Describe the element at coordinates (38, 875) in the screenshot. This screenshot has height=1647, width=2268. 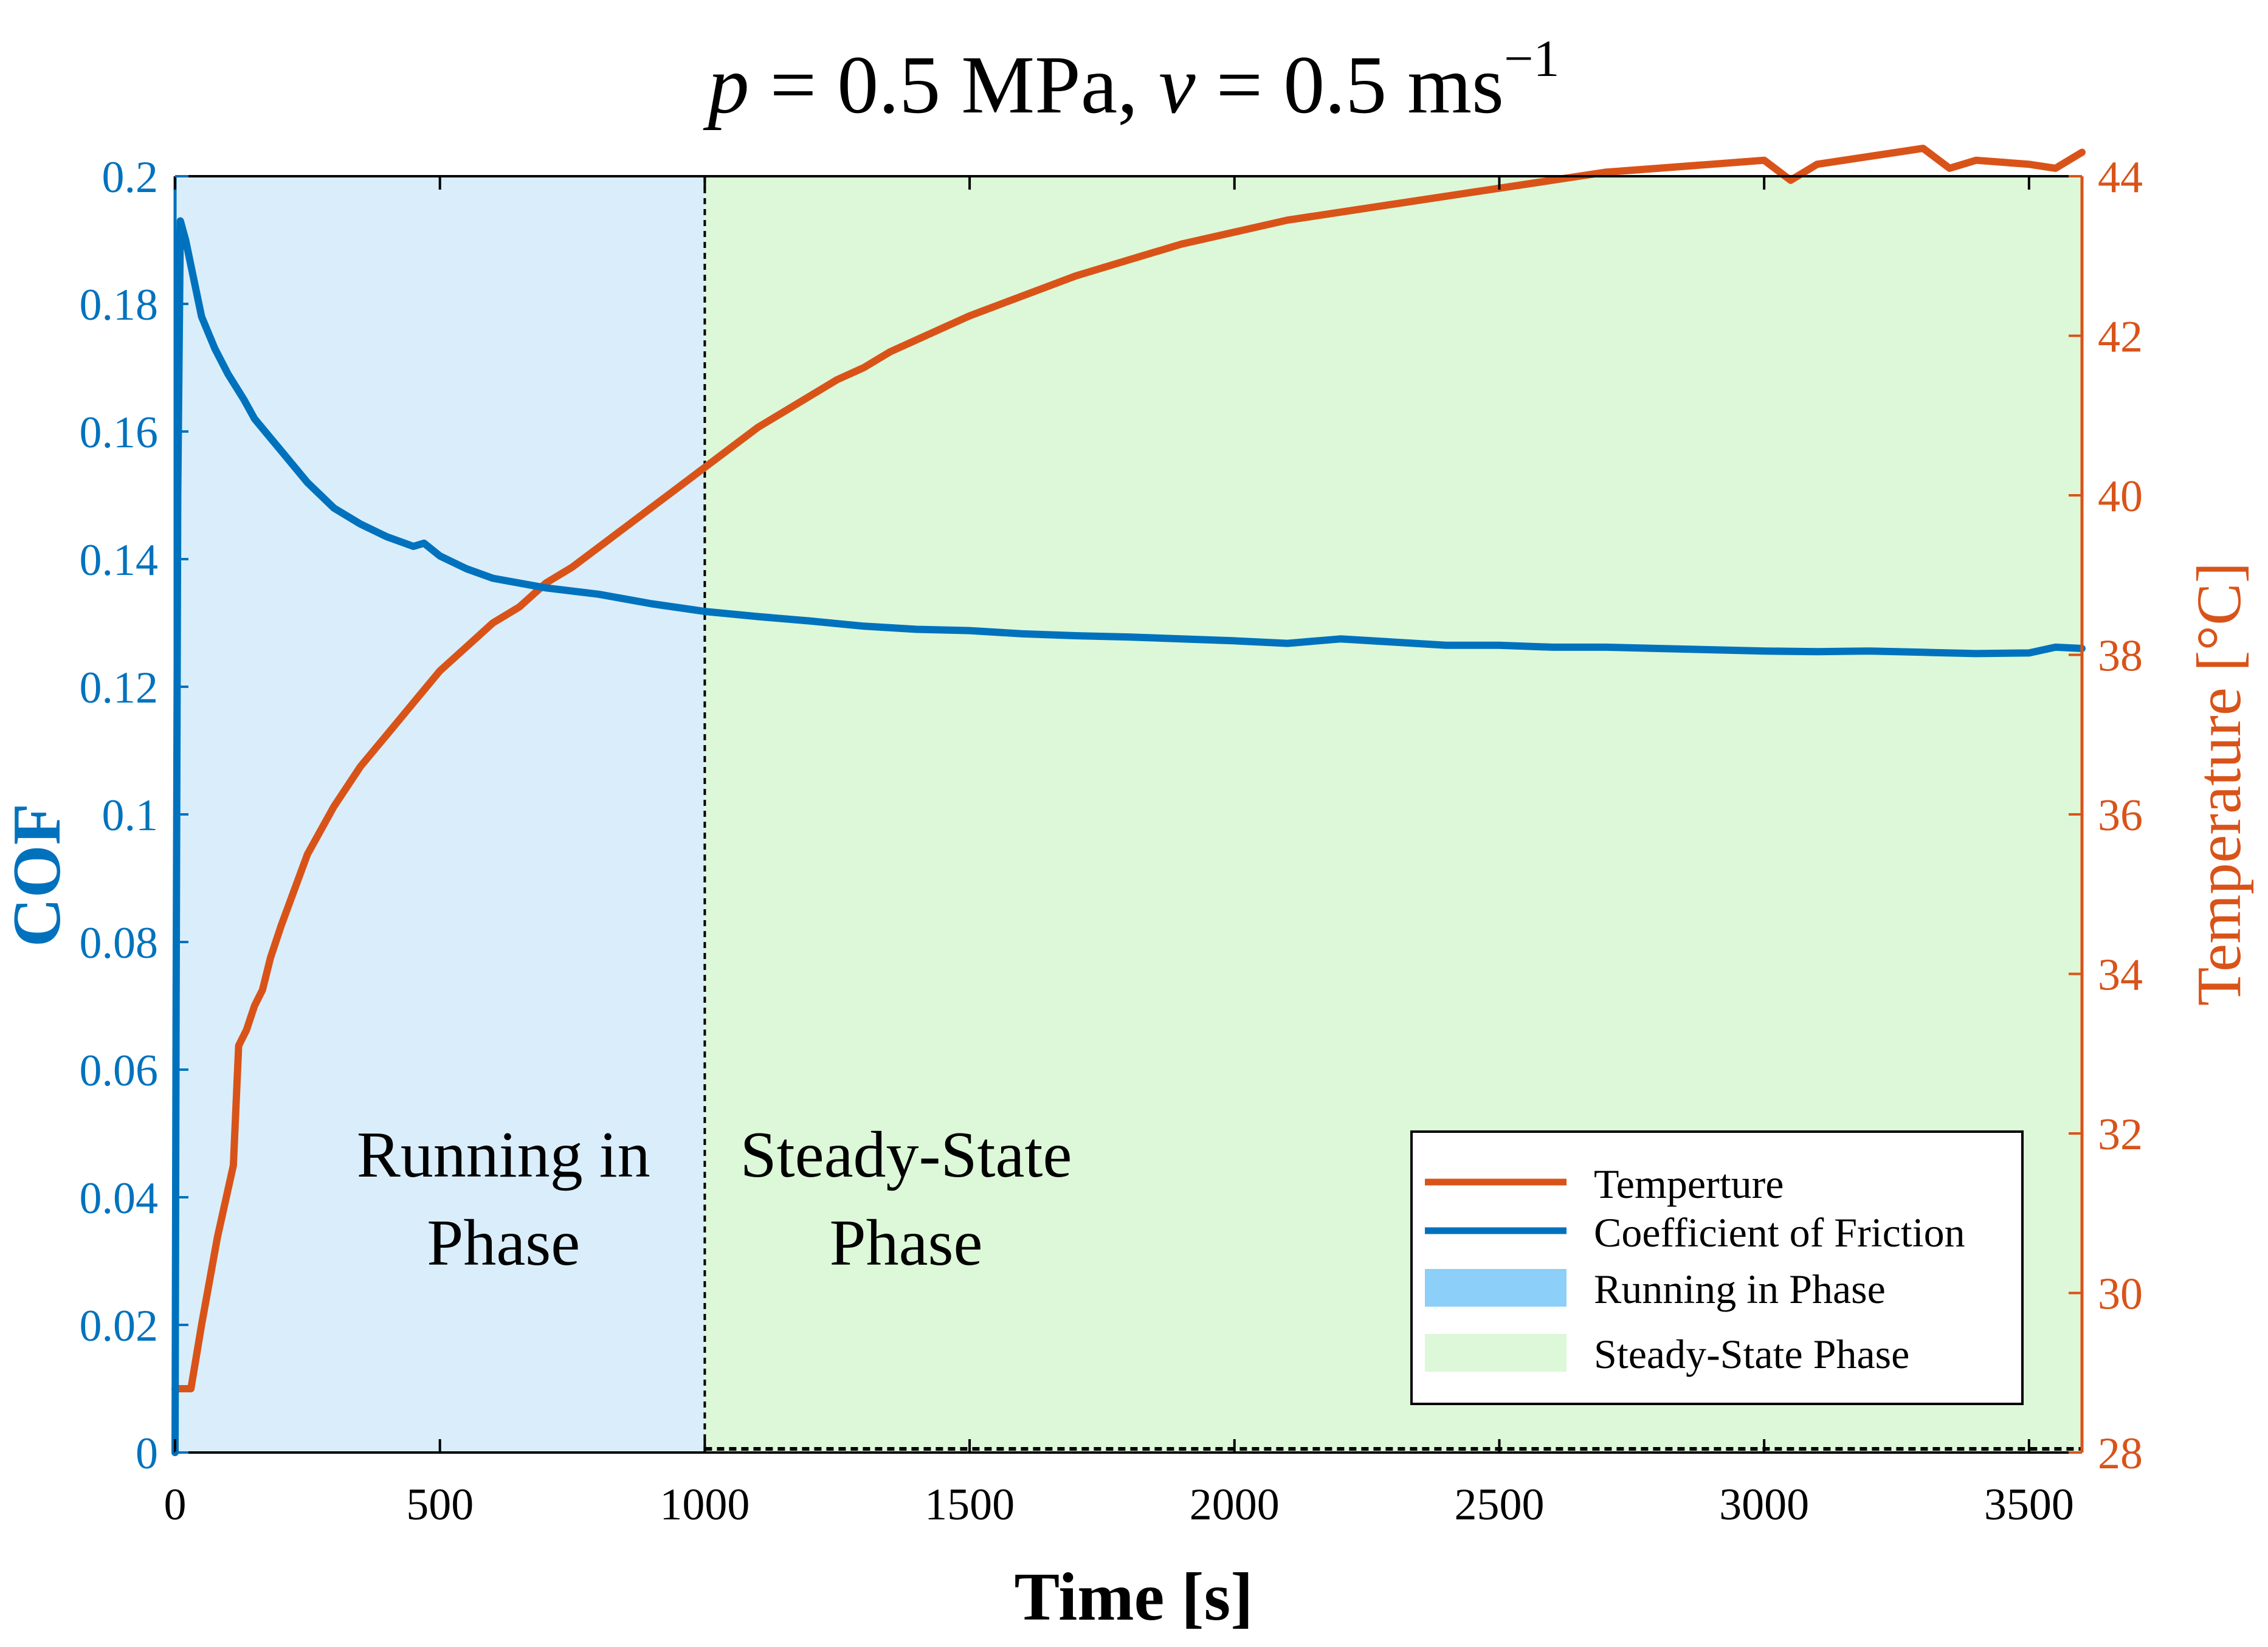
I see `y-axis-label-left: COF` at that location.